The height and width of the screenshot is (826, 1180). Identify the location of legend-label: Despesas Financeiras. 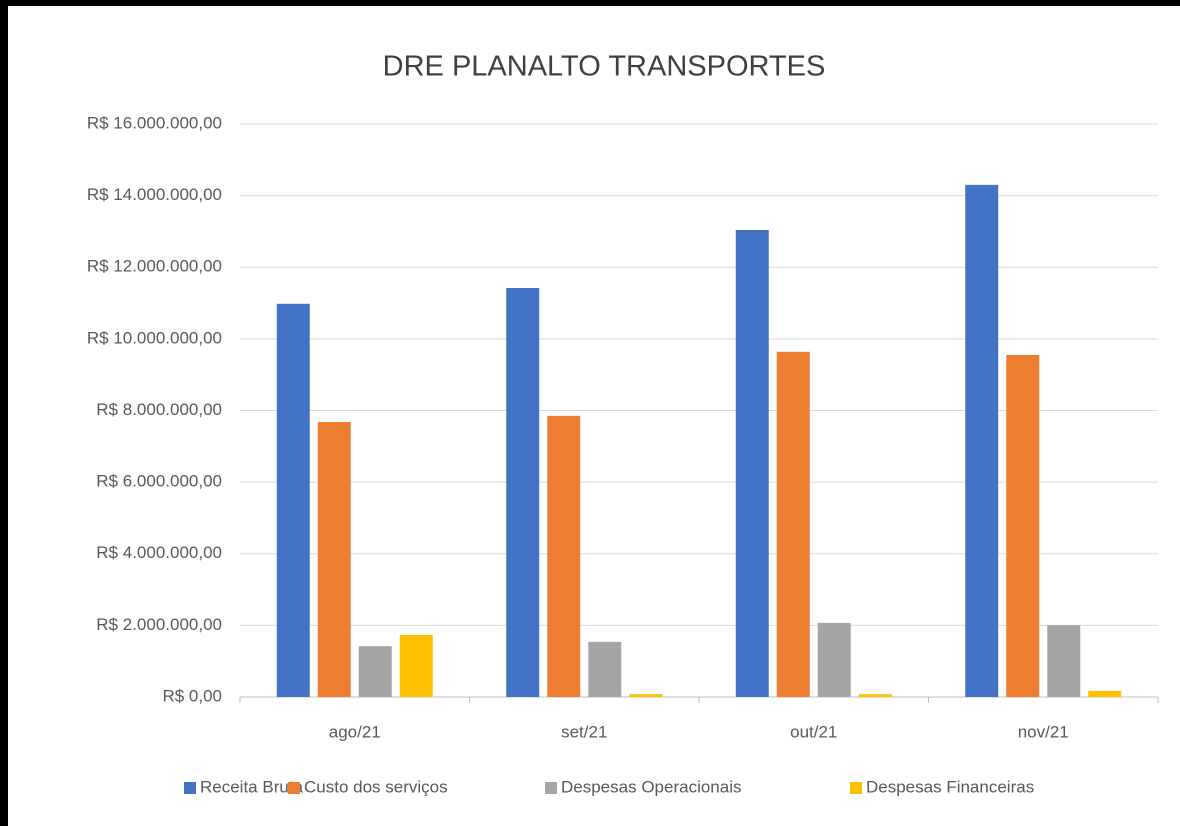
(950, 786).